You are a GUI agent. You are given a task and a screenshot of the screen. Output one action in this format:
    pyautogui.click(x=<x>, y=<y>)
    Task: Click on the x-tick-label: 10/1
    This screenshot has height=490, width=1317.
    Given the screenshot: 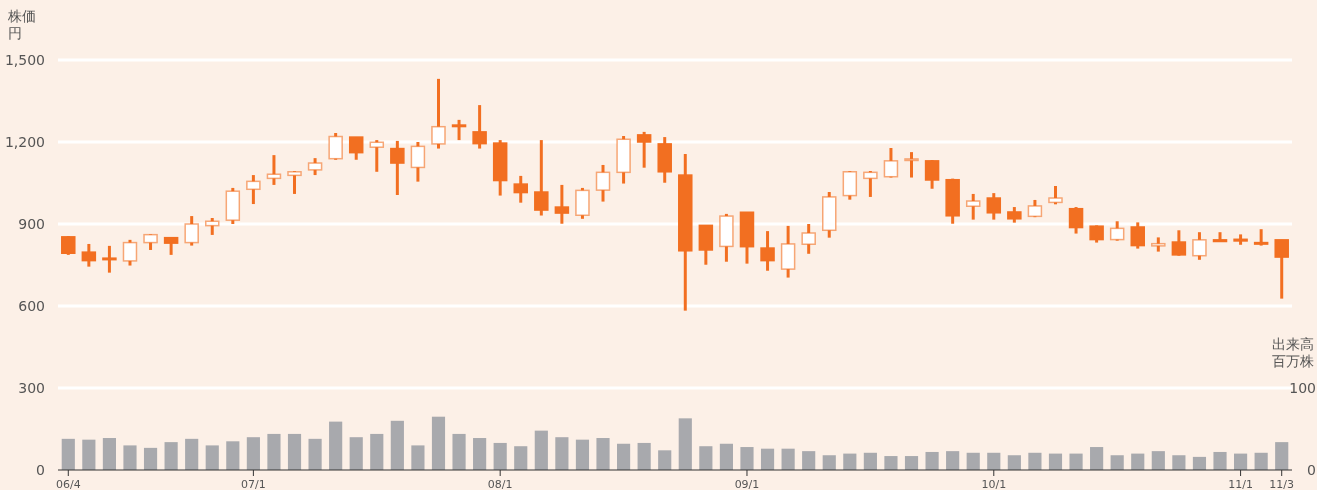 What is the action you would take?
    pyautogui.click(x=994, y=484)
    